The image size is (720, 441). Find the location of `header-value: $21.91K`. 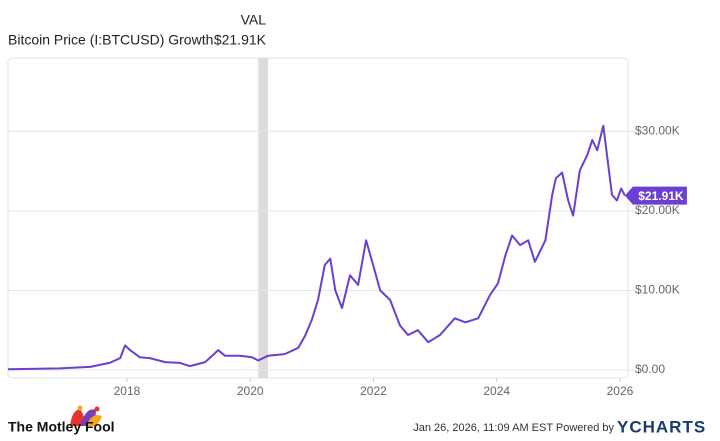

header-value: $21.91K is located at coordinates (240, 40).